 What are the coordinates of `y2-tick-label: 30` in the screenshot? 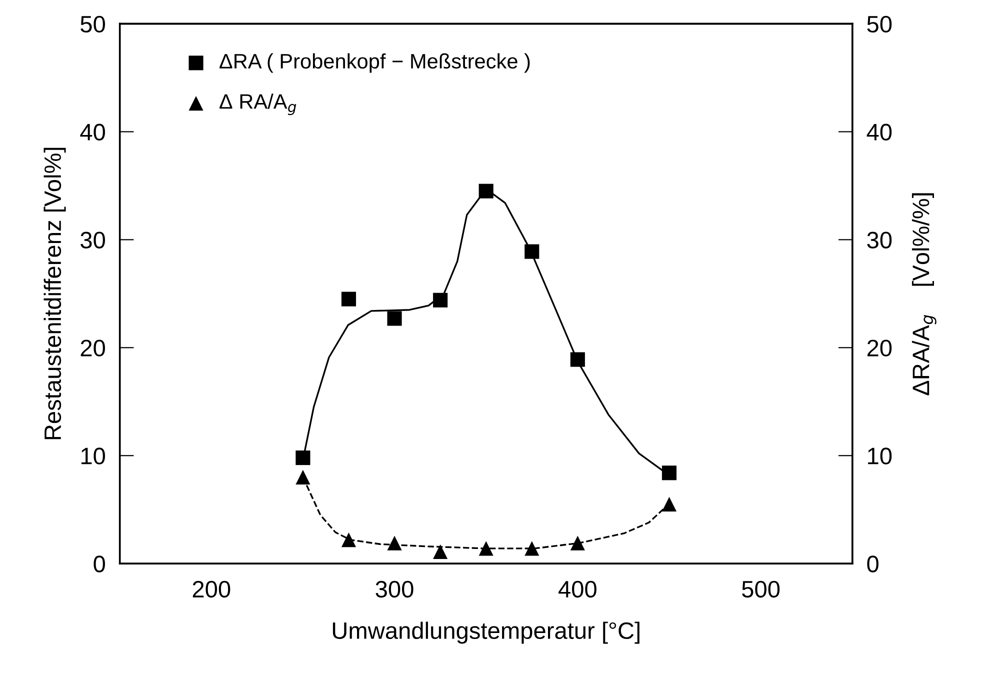 It's located at (879, 240).